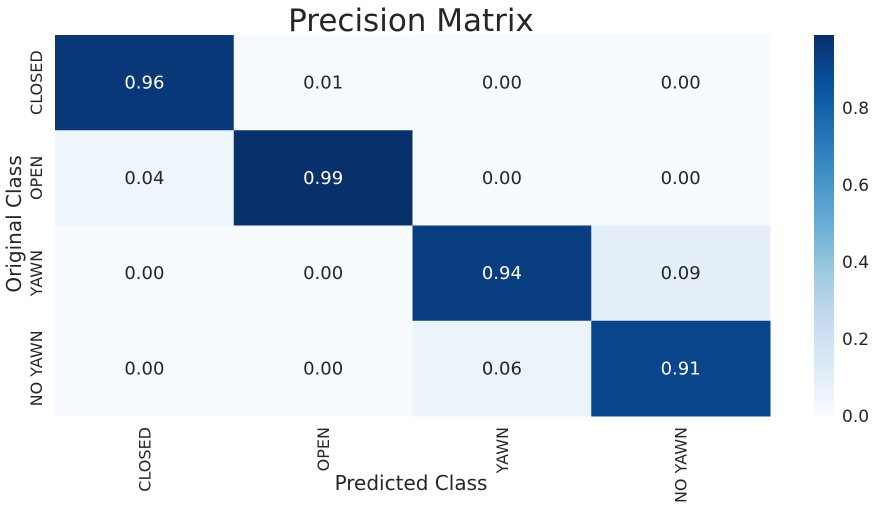 The image size is (875, 527). I want to click on y-tick-label: CLOSED, so click(36, 82).